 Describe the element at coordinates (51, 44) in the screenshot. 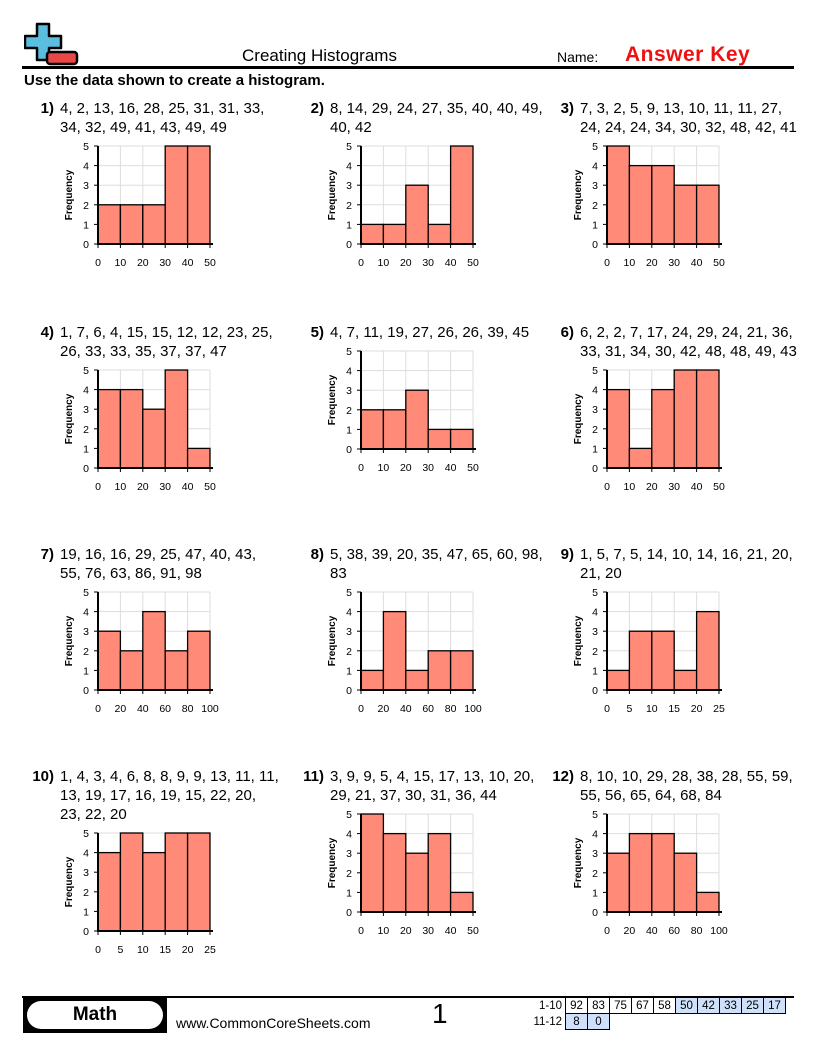

I see `plus-minus-logo-icon` at that location.